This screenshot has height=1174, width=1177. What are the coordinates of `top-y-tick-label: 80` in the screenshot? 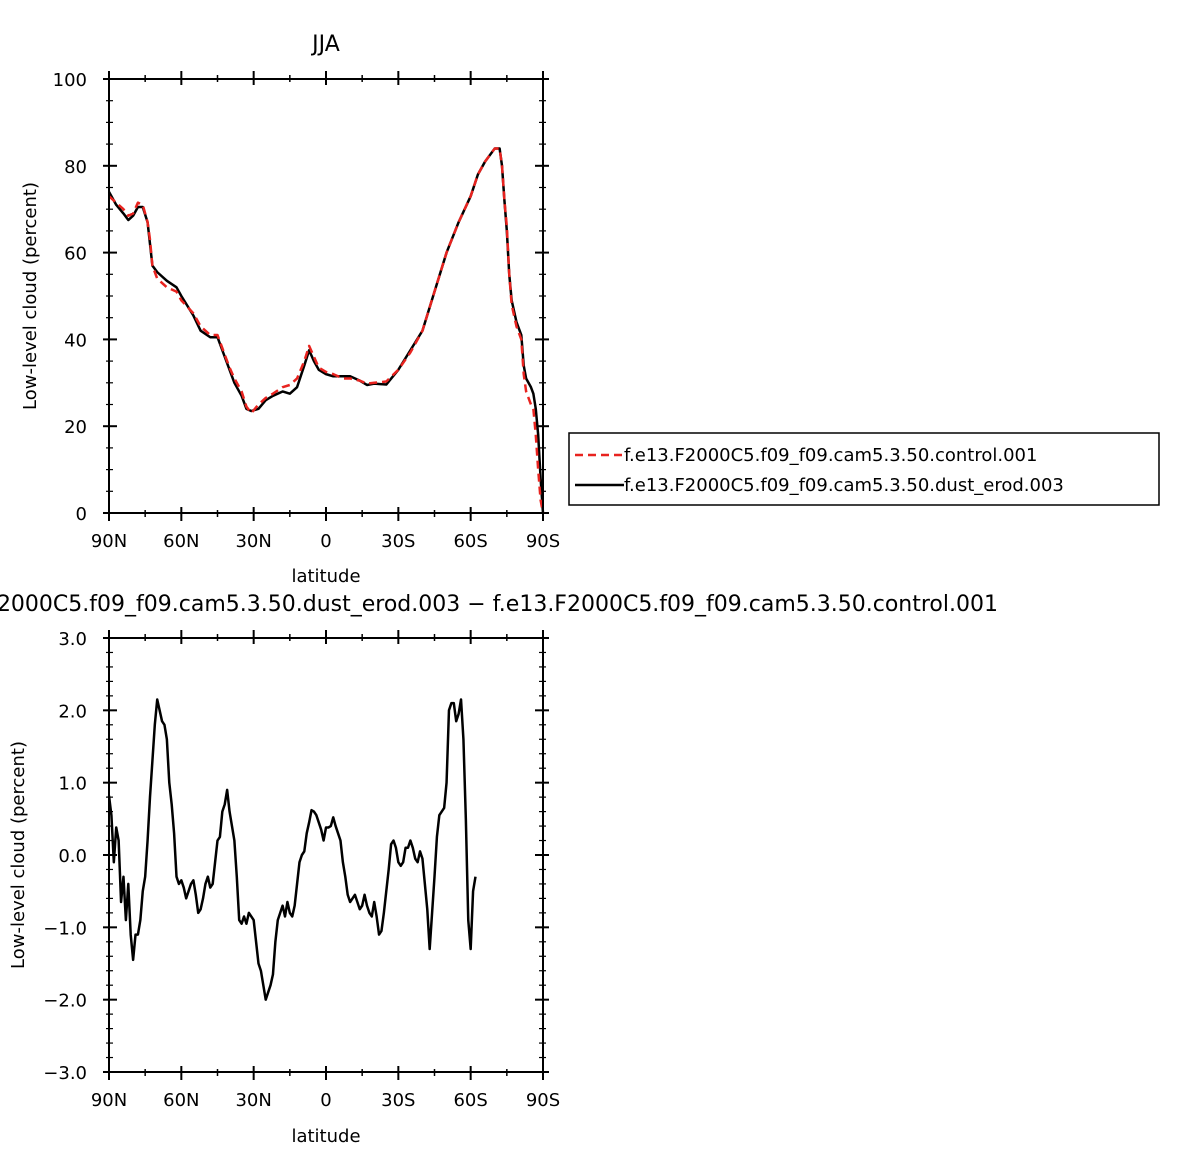 It's located at (75, 167).